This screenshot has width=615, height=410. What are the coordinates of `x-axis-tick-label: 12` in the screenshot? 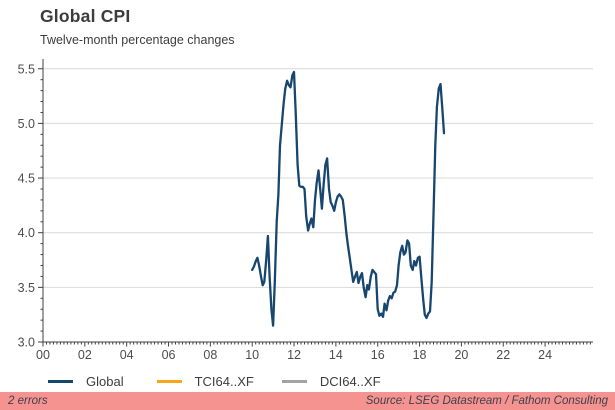 It's located at (294, 355).